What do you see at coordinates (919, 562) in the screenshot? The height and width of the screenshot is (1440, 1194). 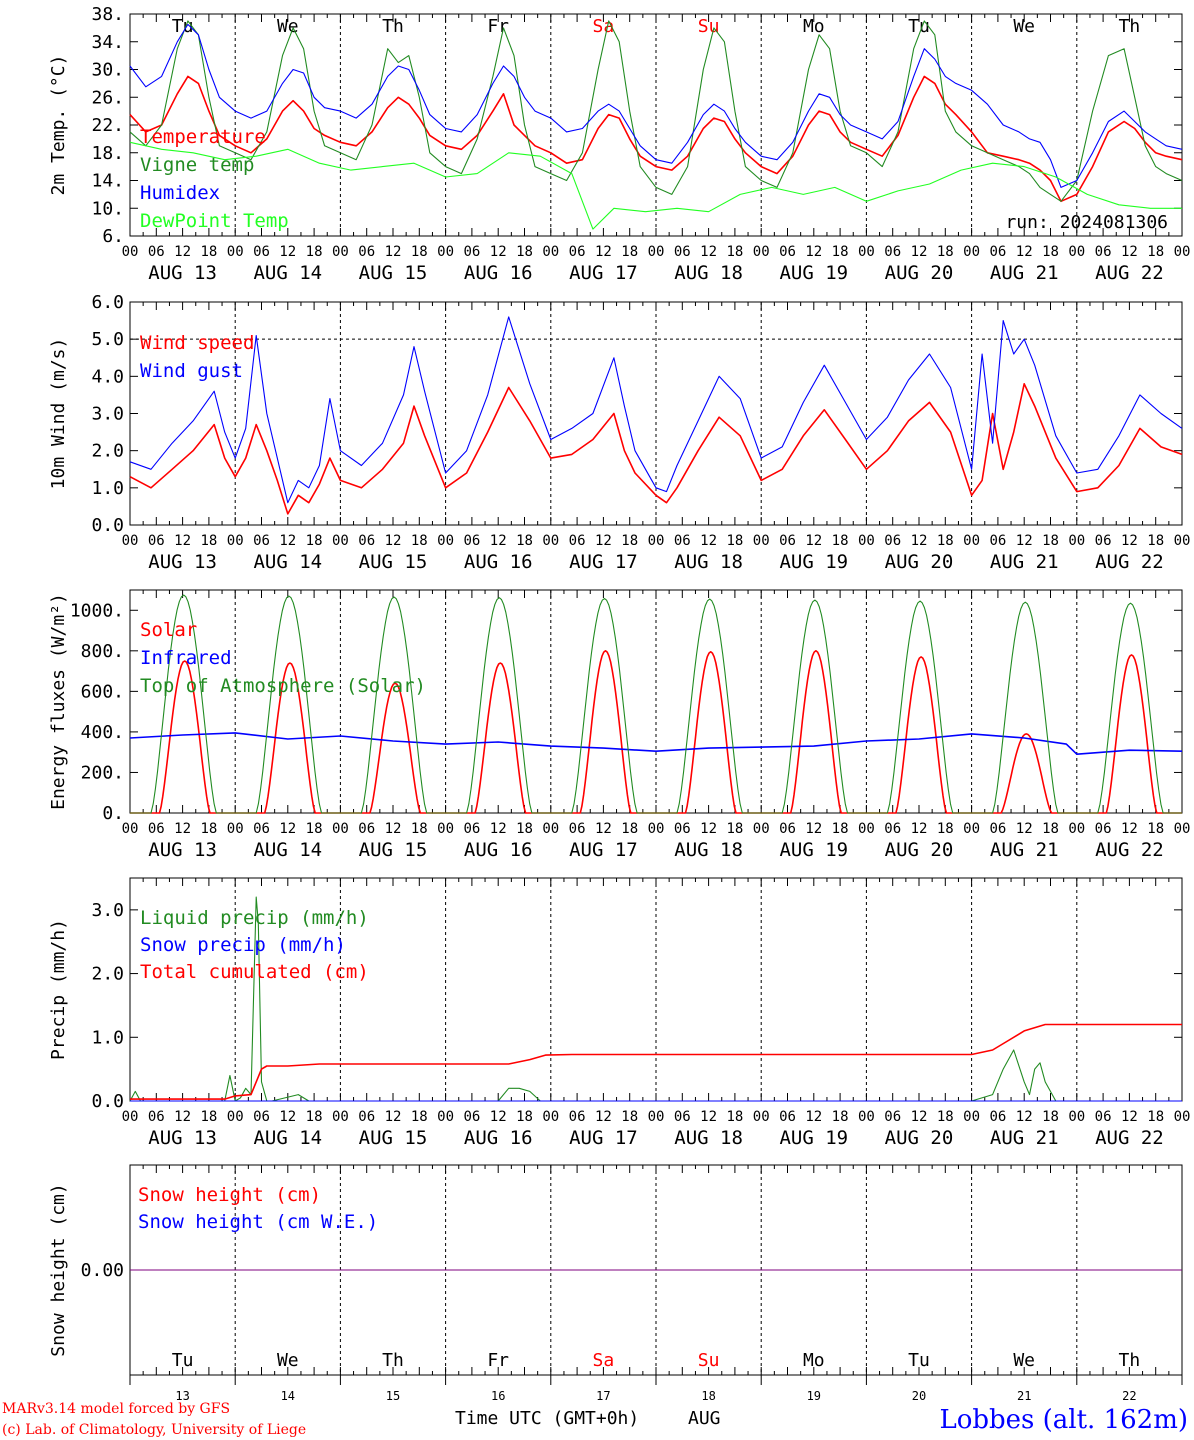 I see `date-label: AUG 20` at bounding box center [919, 562].